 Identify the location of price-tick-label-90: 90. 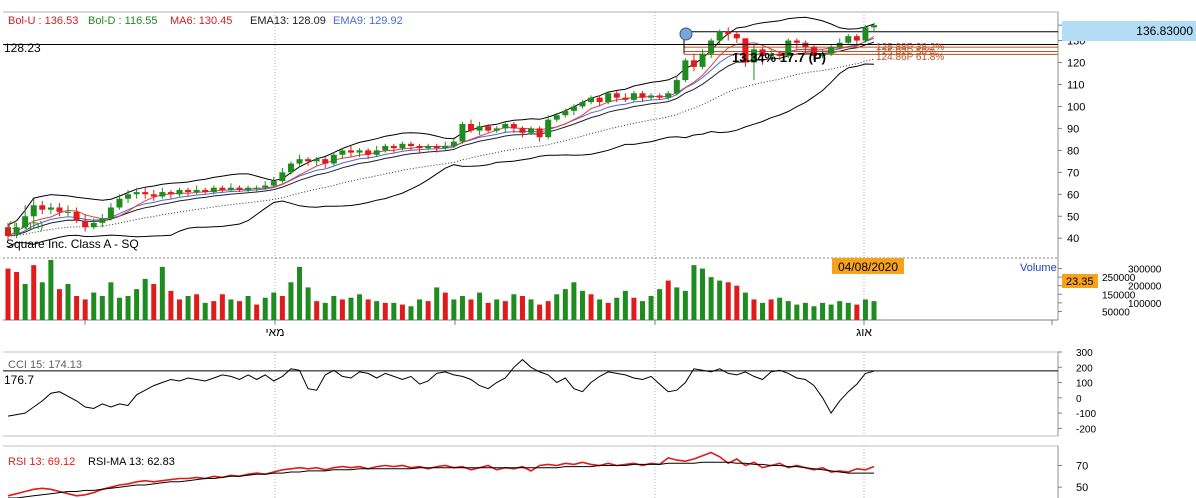
(1073, 129).